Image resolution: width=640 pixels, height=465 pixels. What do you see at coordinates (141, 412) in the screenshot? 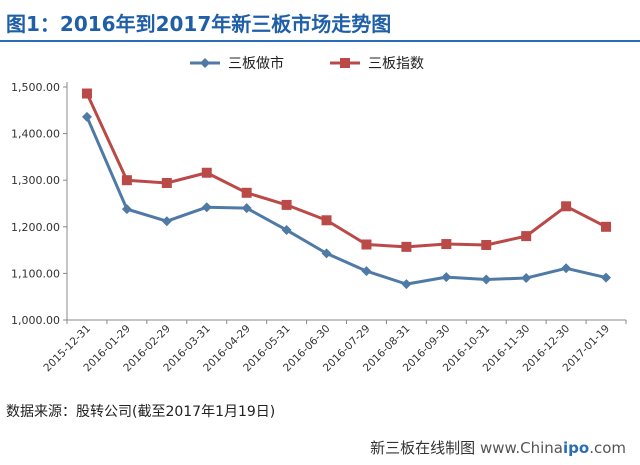
I see `data-source-note: 数据来源：股转公司(截至2017年1月19日)` at bounding box center [141, 412].